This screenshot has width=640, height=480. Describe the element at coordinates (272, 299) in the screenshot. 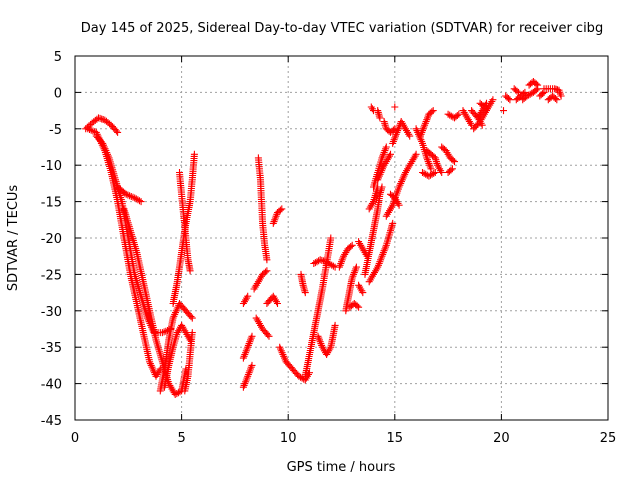

I see `series-arc17` at that location.